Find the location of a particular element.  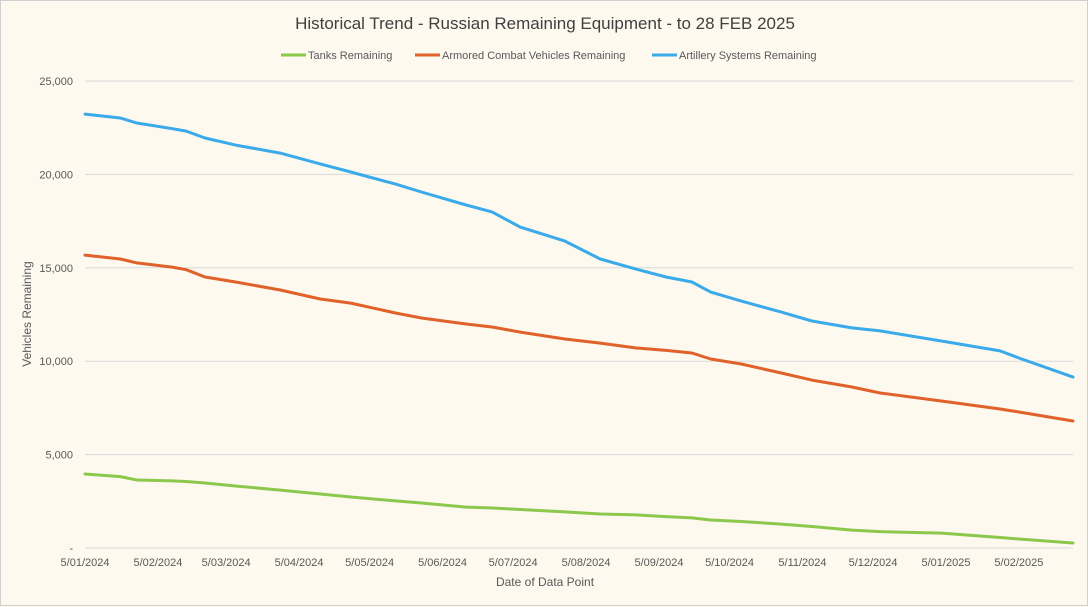

x-tick-label: 5/02/2024 is located at coordinates (157, 563).